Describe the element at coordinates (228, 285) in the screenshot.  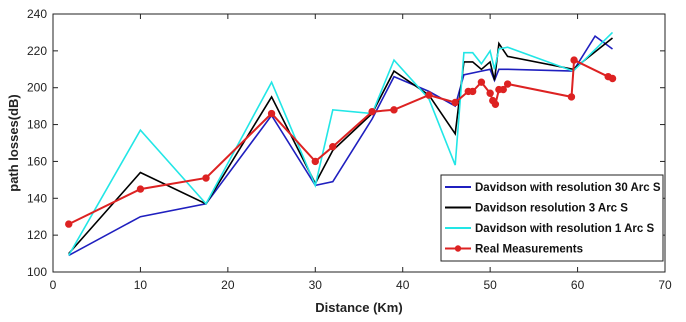
I see `x-tick-label: 20` at that location.